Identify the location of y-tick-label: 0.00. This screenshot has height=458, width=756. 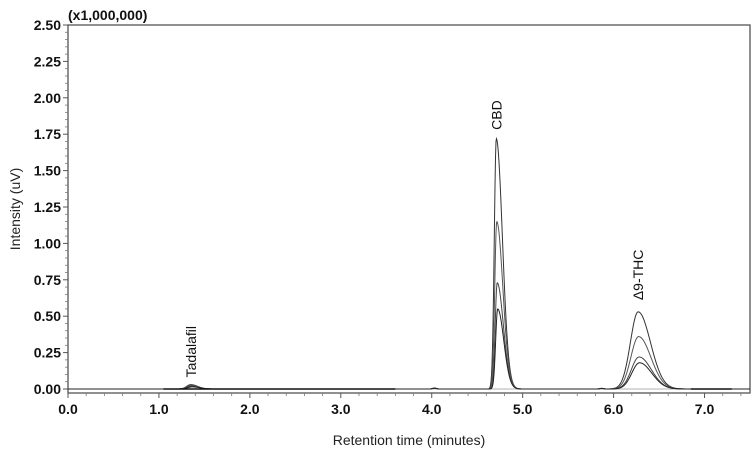
(47, 389).